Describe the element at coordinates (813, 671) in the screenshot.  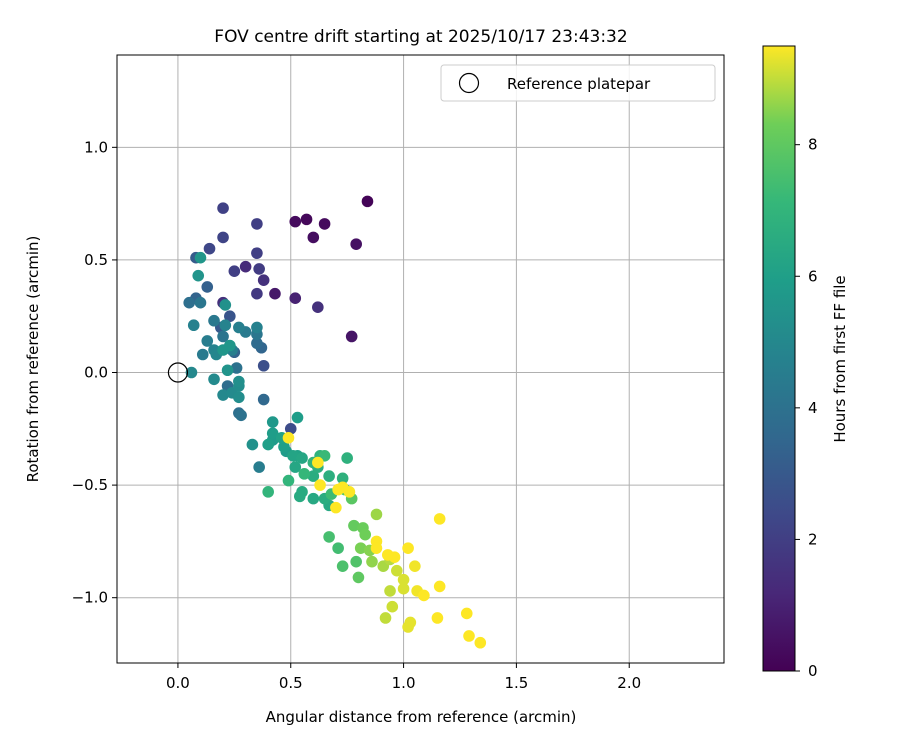
I see `colorbar-tick-label: 0` at that location.